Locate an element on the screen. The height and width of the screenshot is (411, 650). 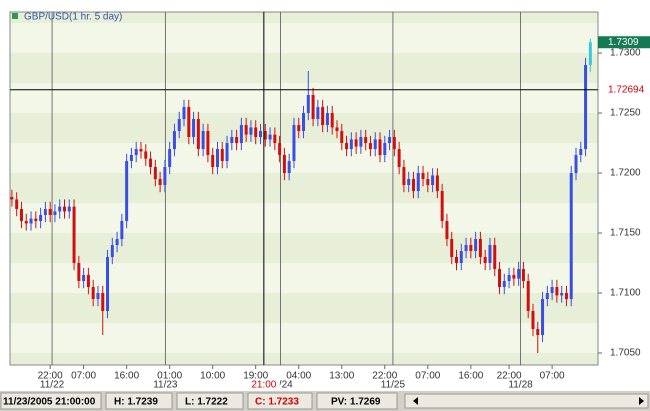
y-tick-label: 1.7250 is located at coordinates (625, 113).